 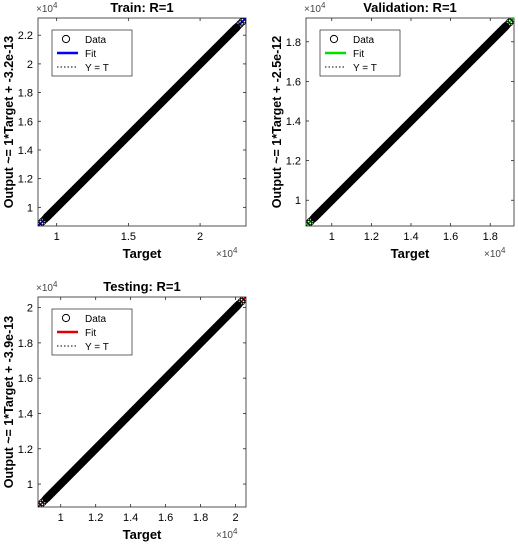 I want to click on y-tick-label: 1, so click(x=30, y=208).